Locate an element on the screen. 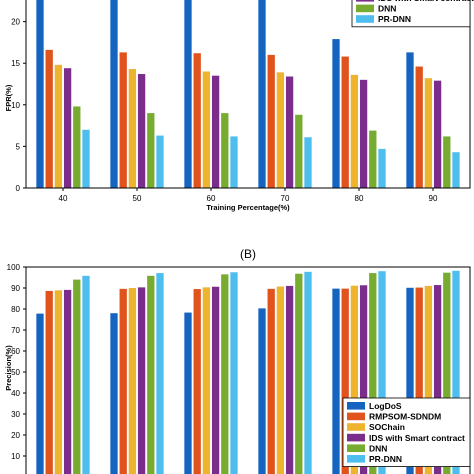 Image resolution: width=474 pixels, height=474 pixels. legend-label-pr-dnn: PR-DNN is located at coordinates (394, 19).